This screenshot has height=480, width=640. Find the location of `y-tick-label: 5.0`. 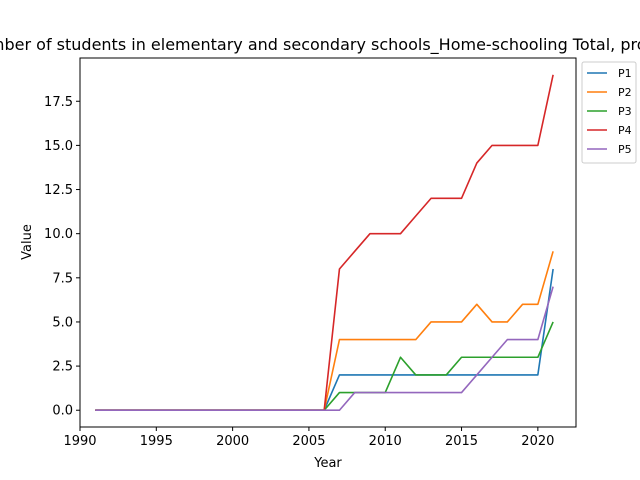

y-tick-label: 5.0 is located at coordinates (62, 322).